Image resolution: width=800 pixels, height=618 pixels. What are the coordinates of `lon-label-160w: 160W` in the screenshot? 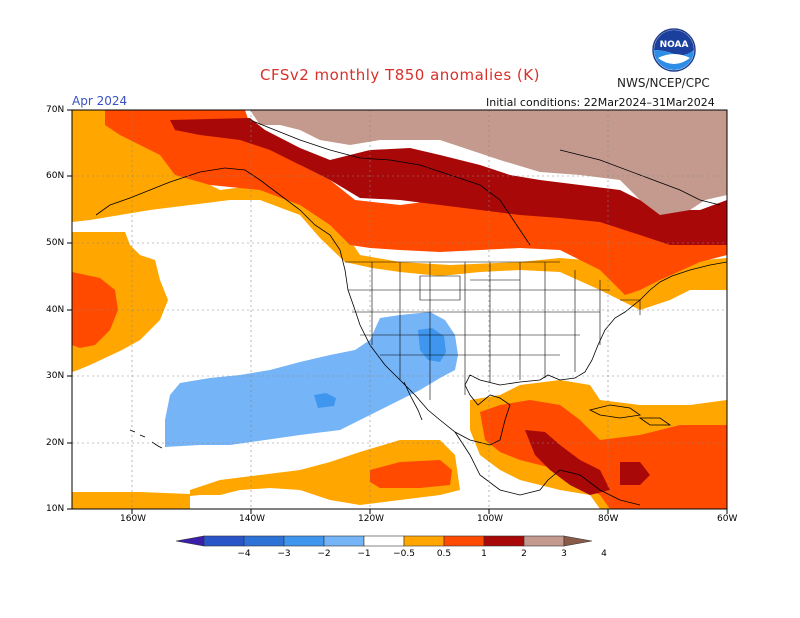 It's located at (133, 519).